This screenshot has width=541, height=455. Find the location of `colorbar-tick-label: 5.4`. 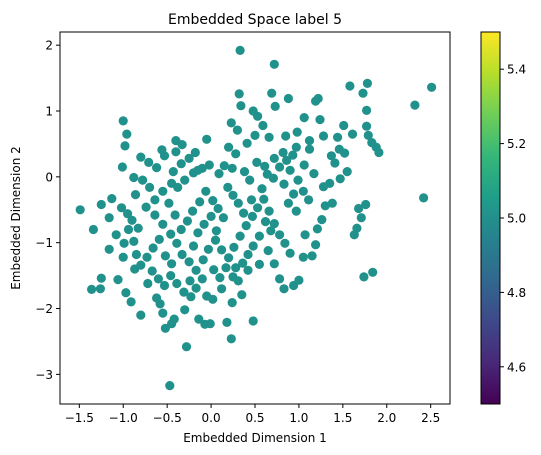

colorbar-tick-label: 5.4 is located at coordinates (516, 70).